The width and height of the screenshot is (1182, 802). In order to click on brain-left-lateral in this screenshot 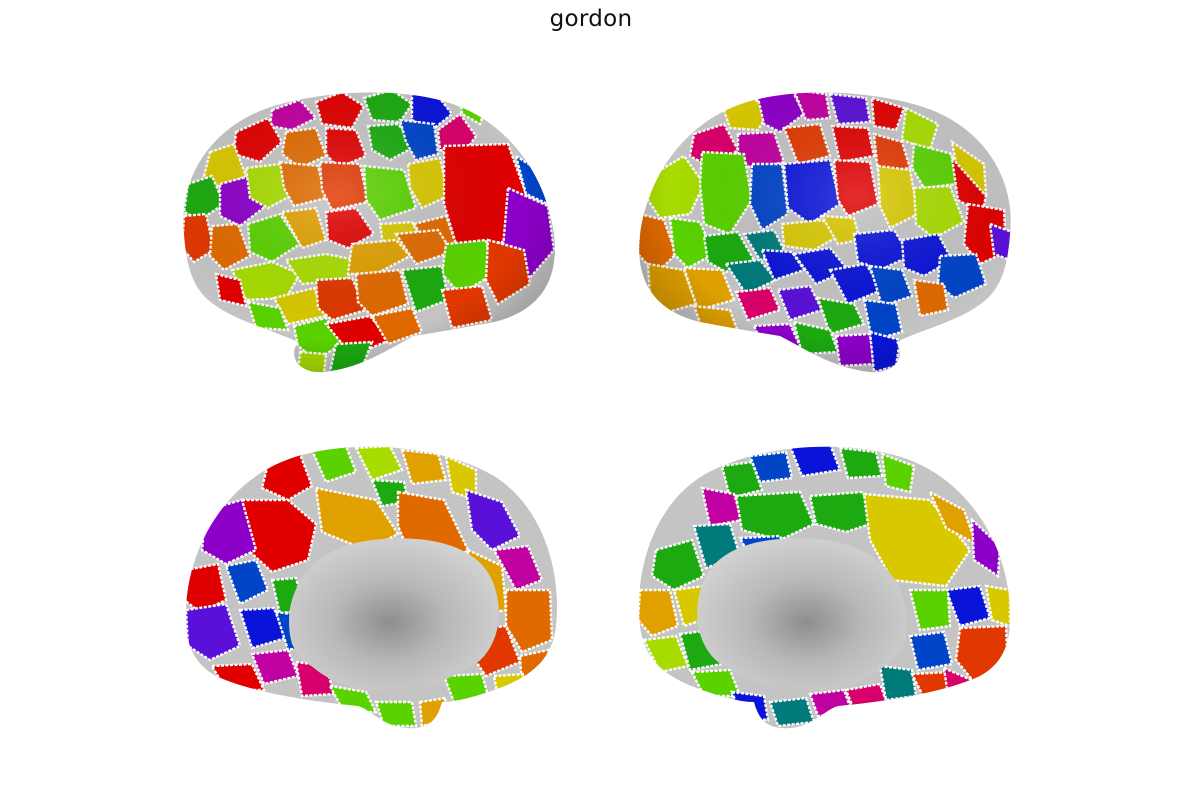, I will do `click(369, 232)`.